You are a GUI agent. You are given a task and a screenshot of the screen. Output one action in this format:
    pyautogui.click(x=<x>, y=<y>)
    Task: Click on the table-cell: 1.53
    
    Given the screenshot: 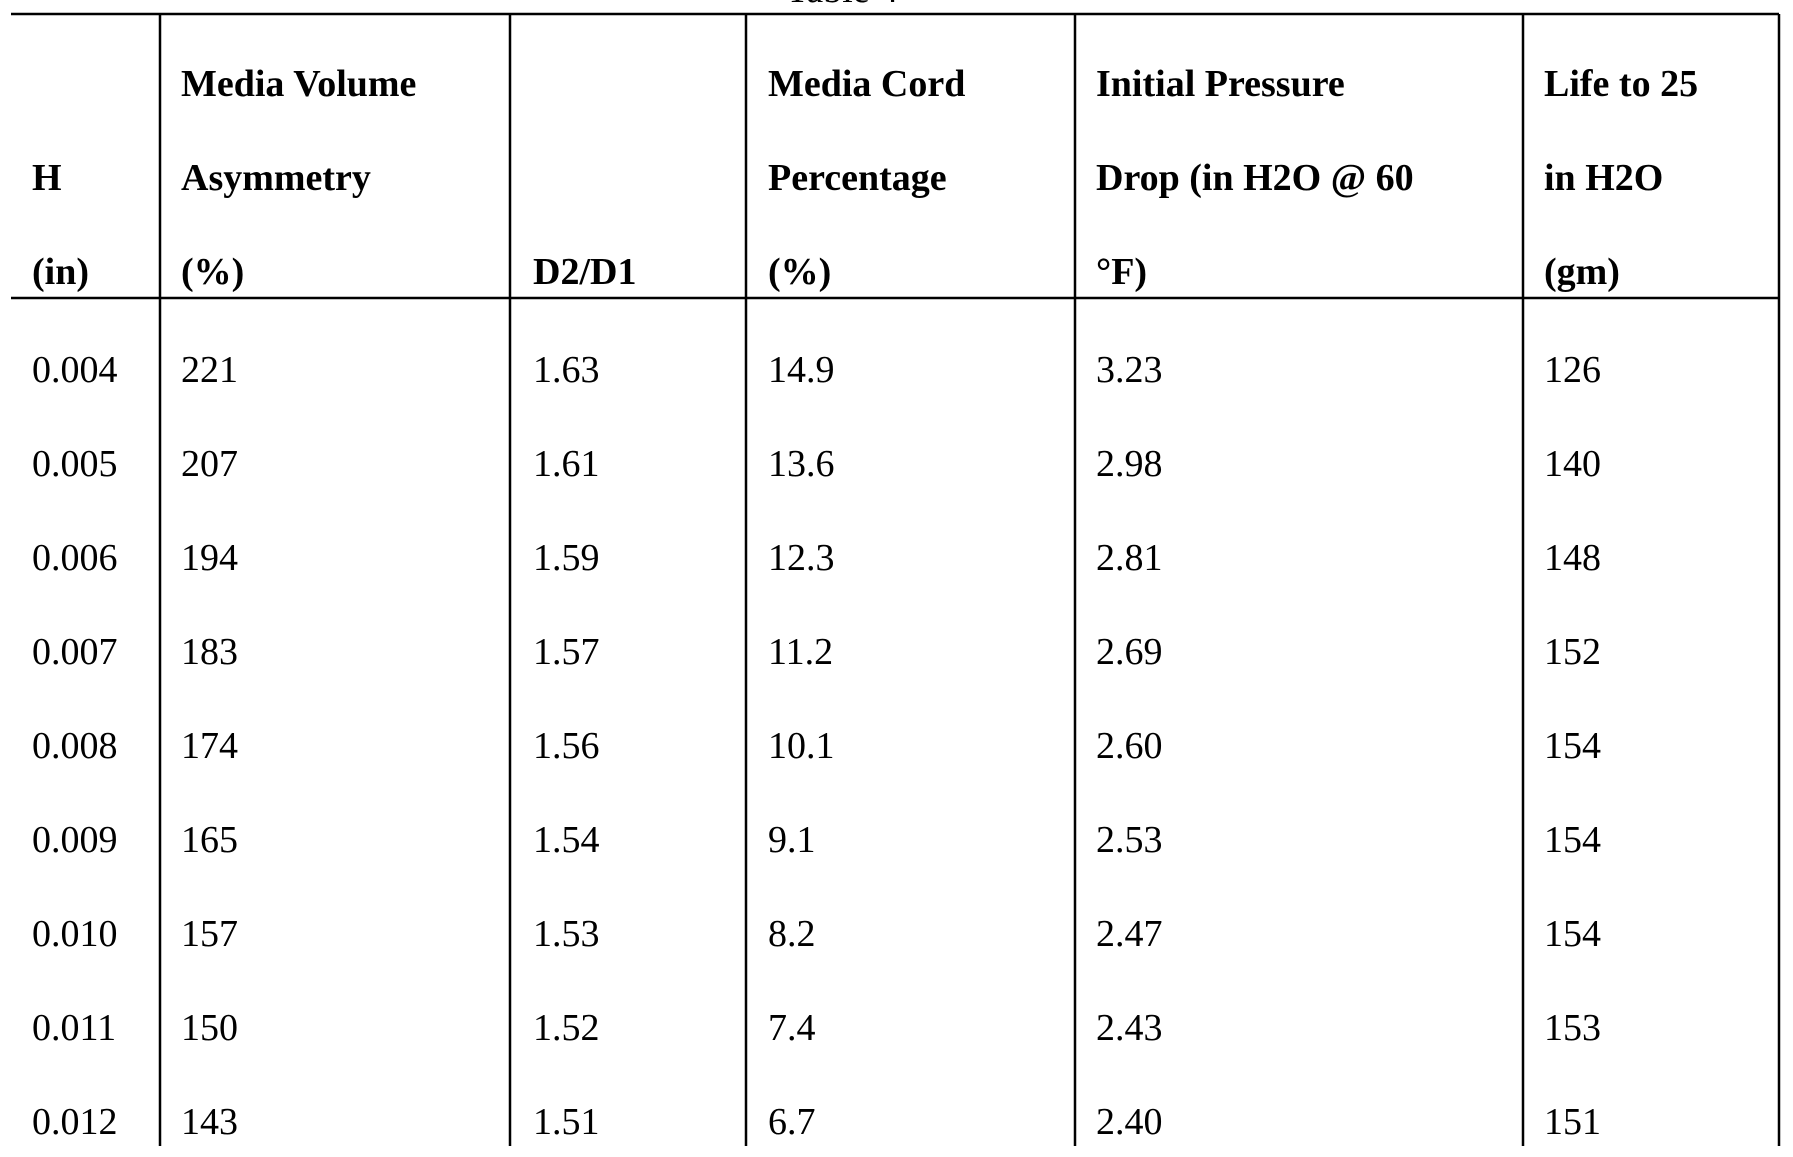 What is the action you would take?
    pyautogui.click(x=566, y=934)
    